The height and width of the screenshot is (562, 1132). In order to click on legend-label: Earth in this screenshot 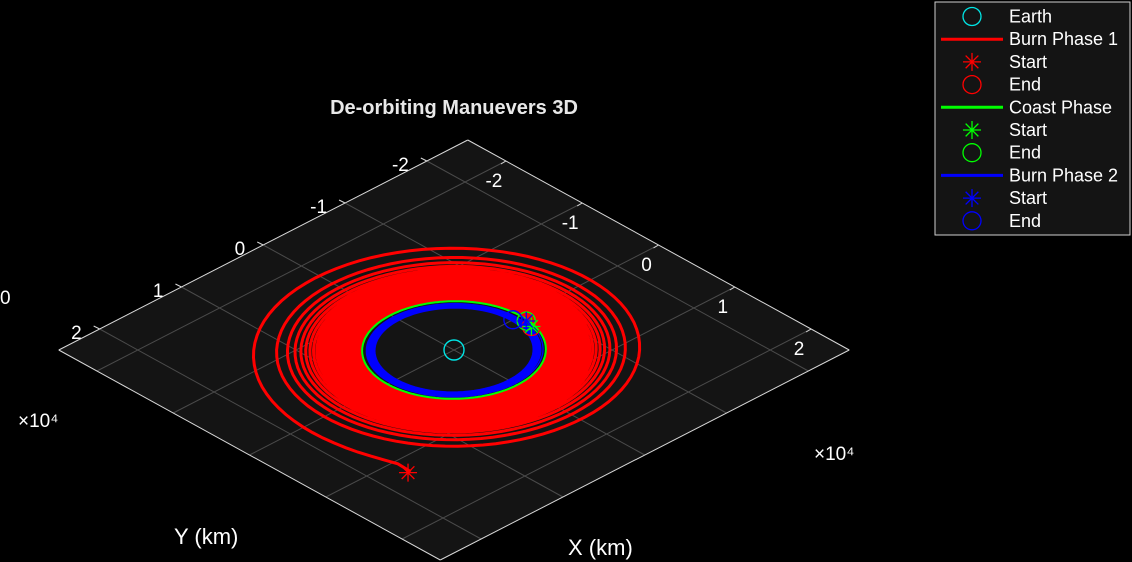, I will do `click(1030, 17)`.